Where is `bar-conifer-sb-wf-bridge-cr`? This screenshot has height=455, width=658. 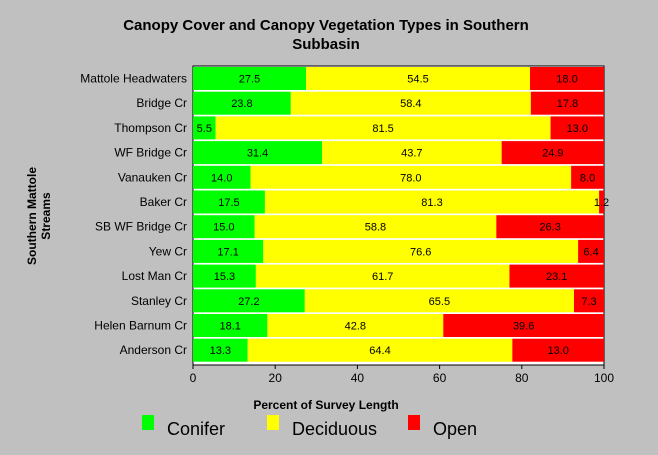 bar-conifer-sb-wf-bridge-cr is located at coordinates (224, 227).